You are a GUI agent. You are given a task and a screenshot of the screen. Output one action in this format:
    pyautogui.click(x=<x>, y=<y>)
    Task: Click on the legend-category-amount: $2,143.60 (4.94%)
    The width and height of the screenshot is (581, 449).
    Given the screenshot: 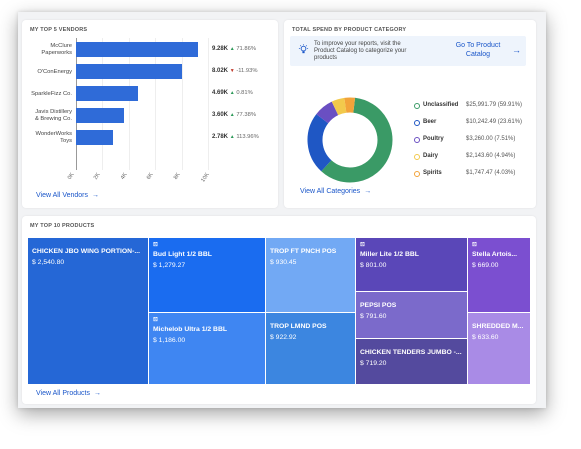 What is the action you would take?
    pyautogui.click(x=491, y=156)
    